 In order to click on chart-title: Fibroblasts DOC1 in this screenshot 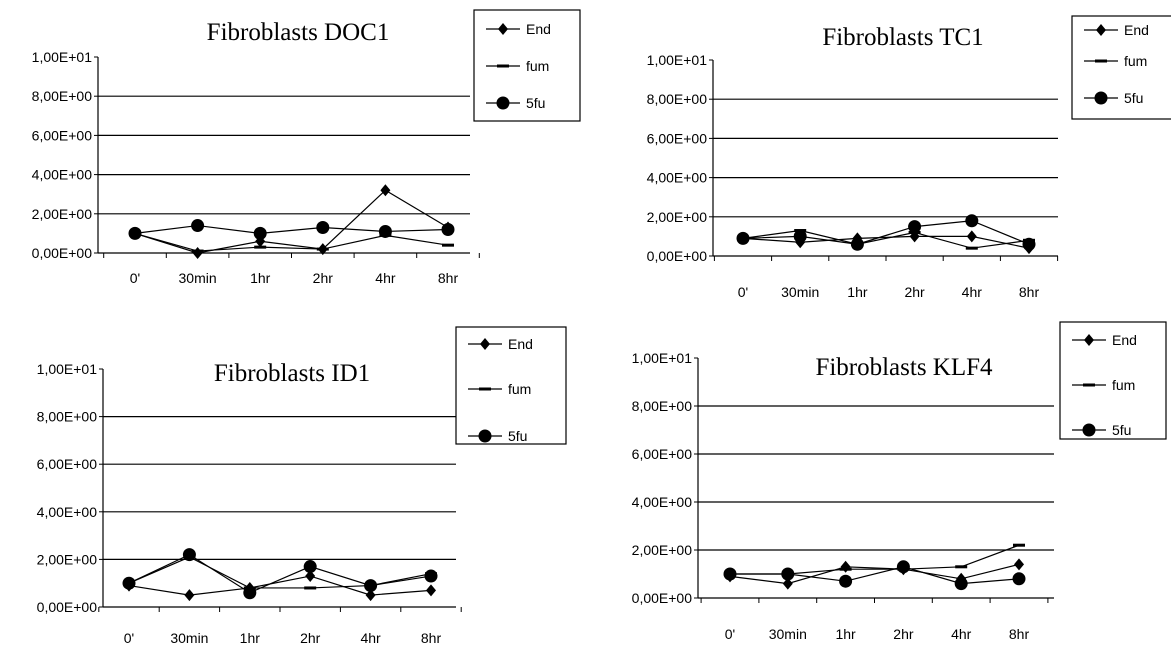, I will do `click(298, 32)`.